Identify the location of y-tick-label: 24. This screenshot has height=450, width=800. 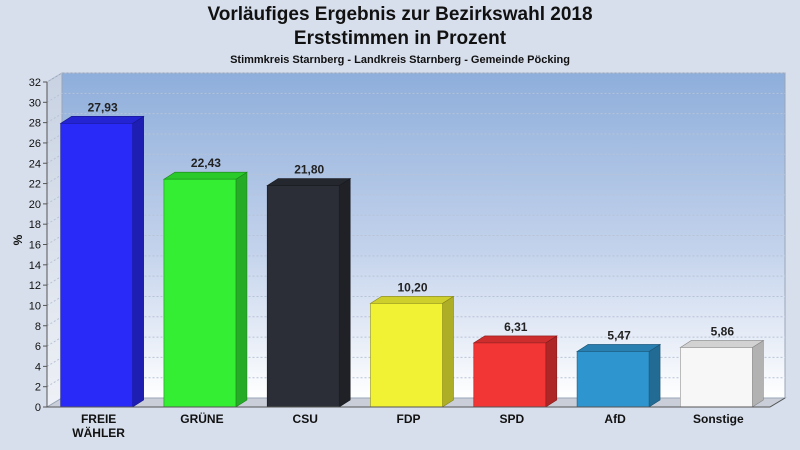
(35, 164).